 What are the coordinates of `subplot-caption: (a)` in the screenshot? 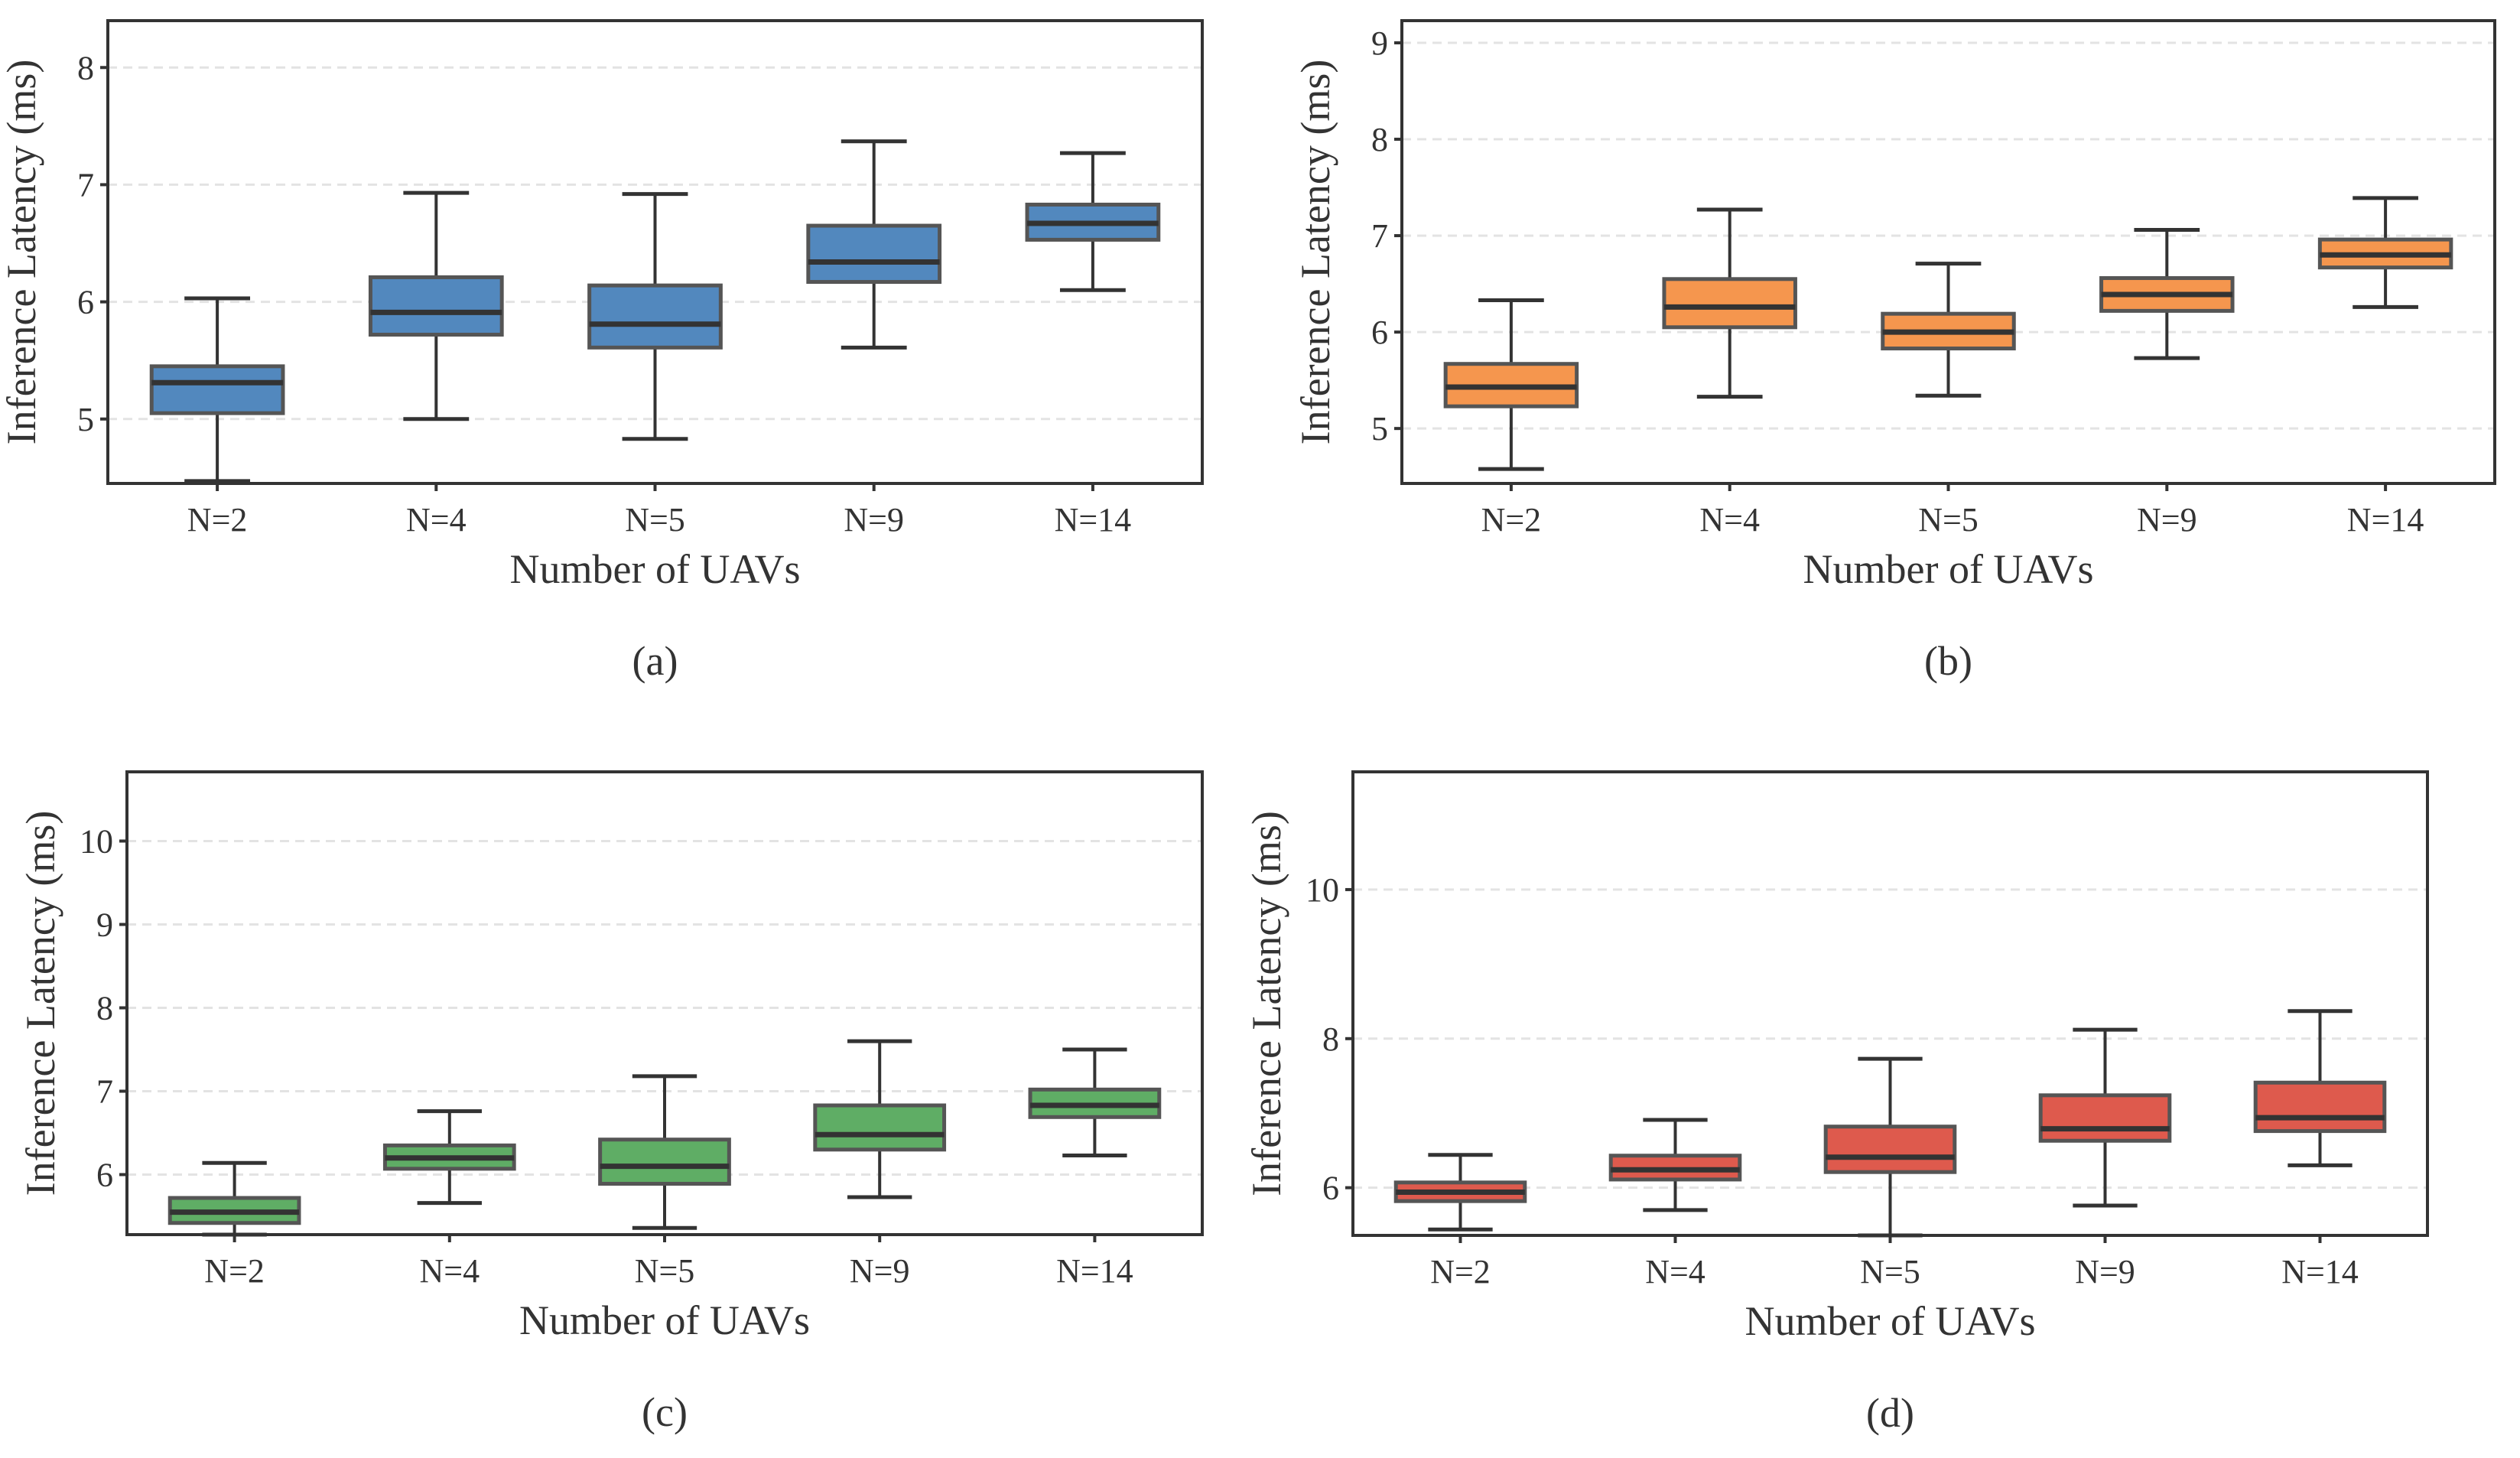 It's located at (655, 661).